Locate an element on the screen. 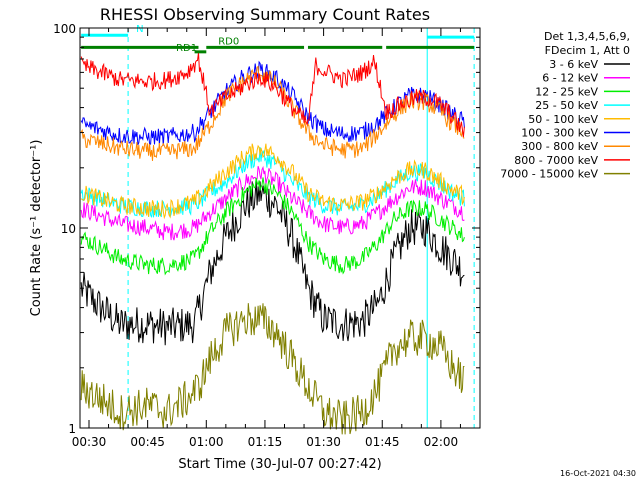  legend-label-4: 50 - 100 keV is located at coordinates (563, 119).